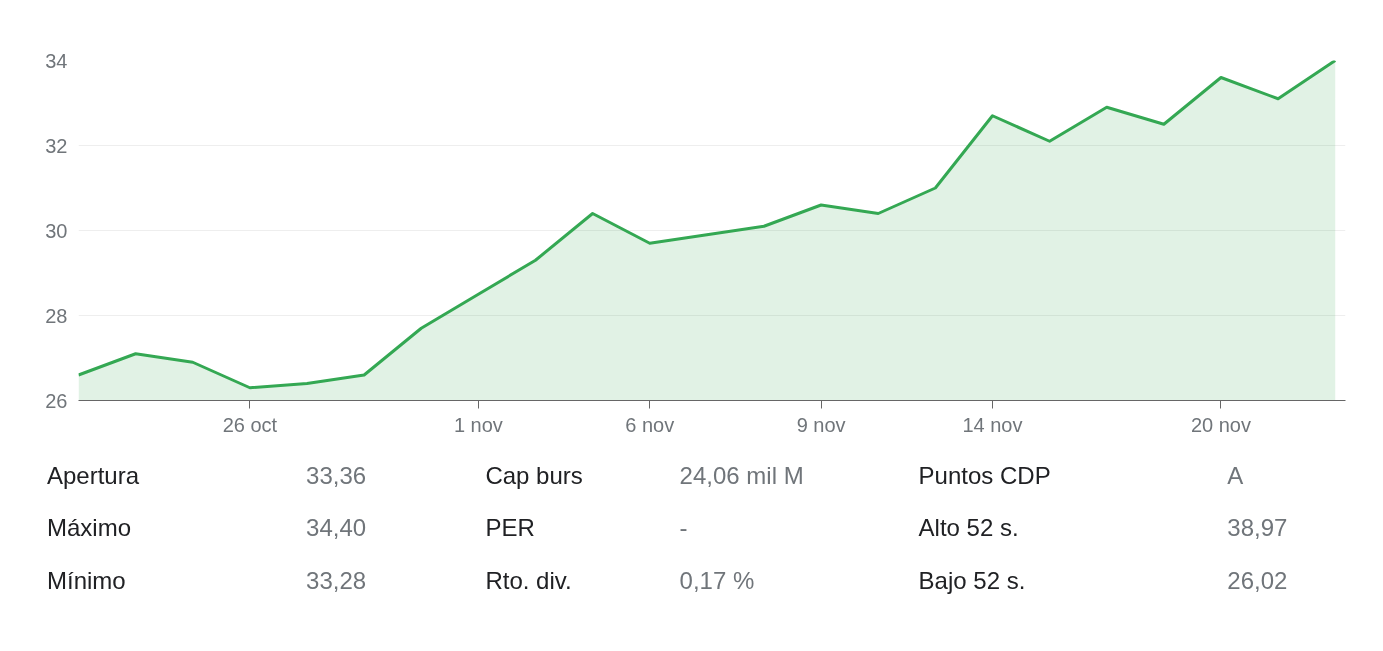 This screenshot has width=1383, height=651. What do you see at coordinates (56, 400) in the screenshot?
I see `y-tick-label: 26` at bounding box center [56, 400].